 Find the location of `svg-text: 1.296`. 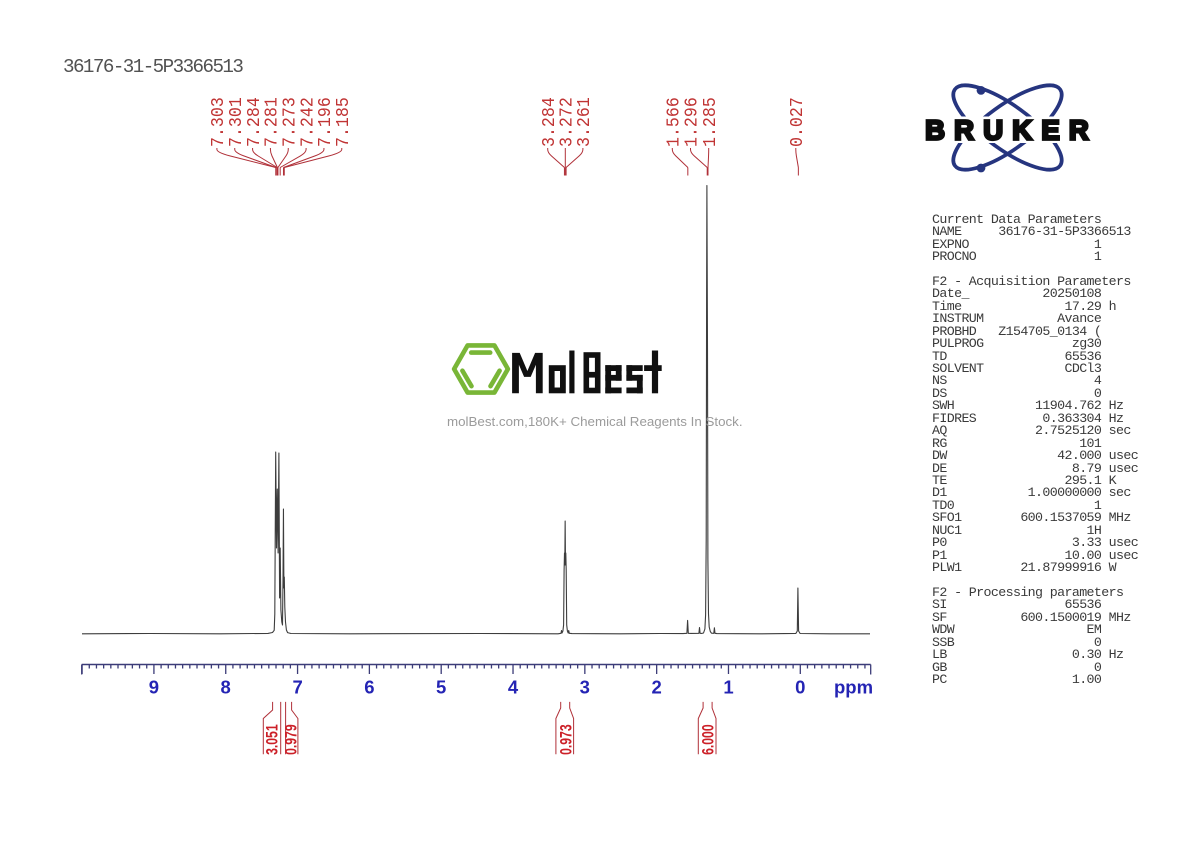

svg-text: 1.296 is located at coordinates (692, 122).